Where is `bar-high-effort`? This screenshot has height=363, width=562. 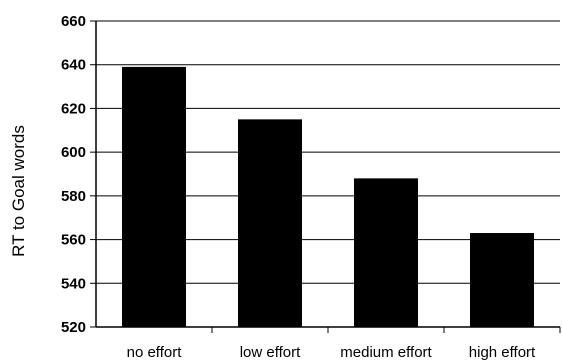 bar-high-effort is located at coordinates (502, 280).